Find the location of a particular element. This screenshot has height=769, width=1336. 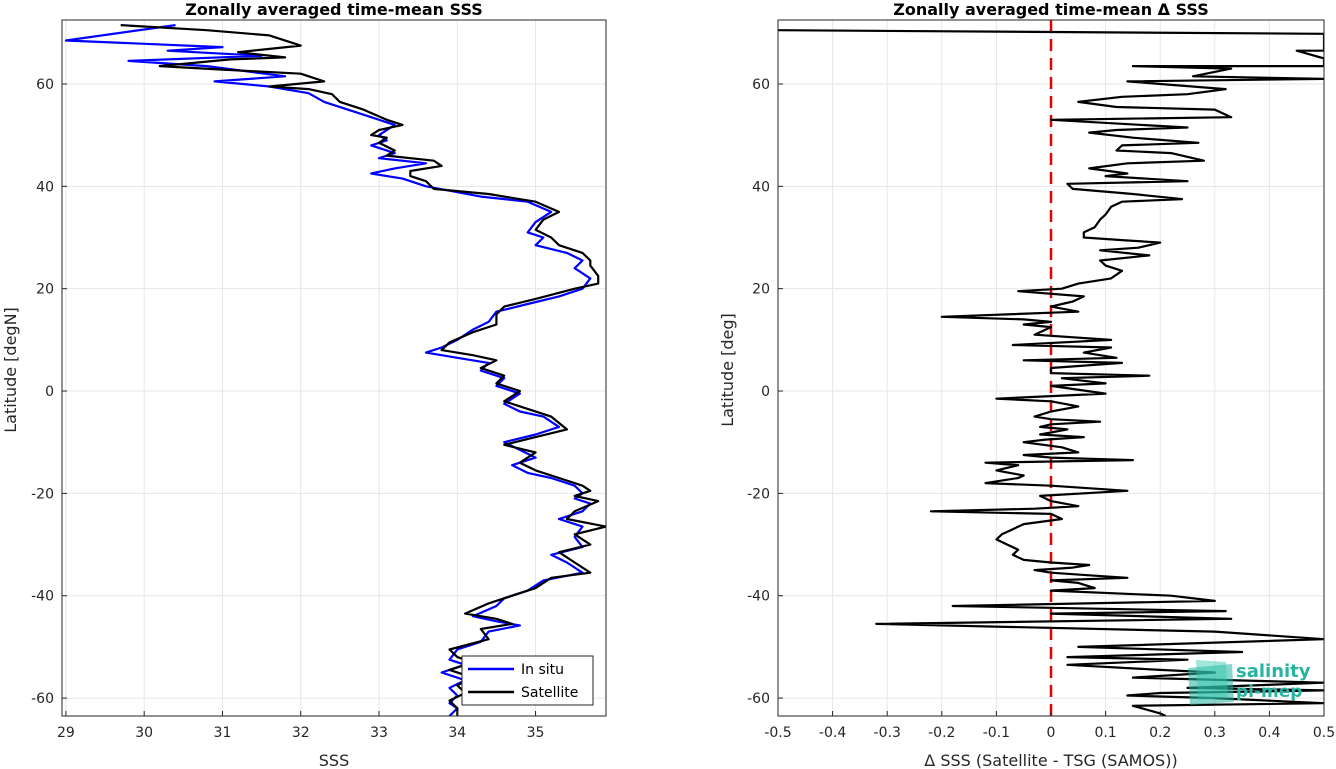

logo-mark is located at coordinates (1211, 684).